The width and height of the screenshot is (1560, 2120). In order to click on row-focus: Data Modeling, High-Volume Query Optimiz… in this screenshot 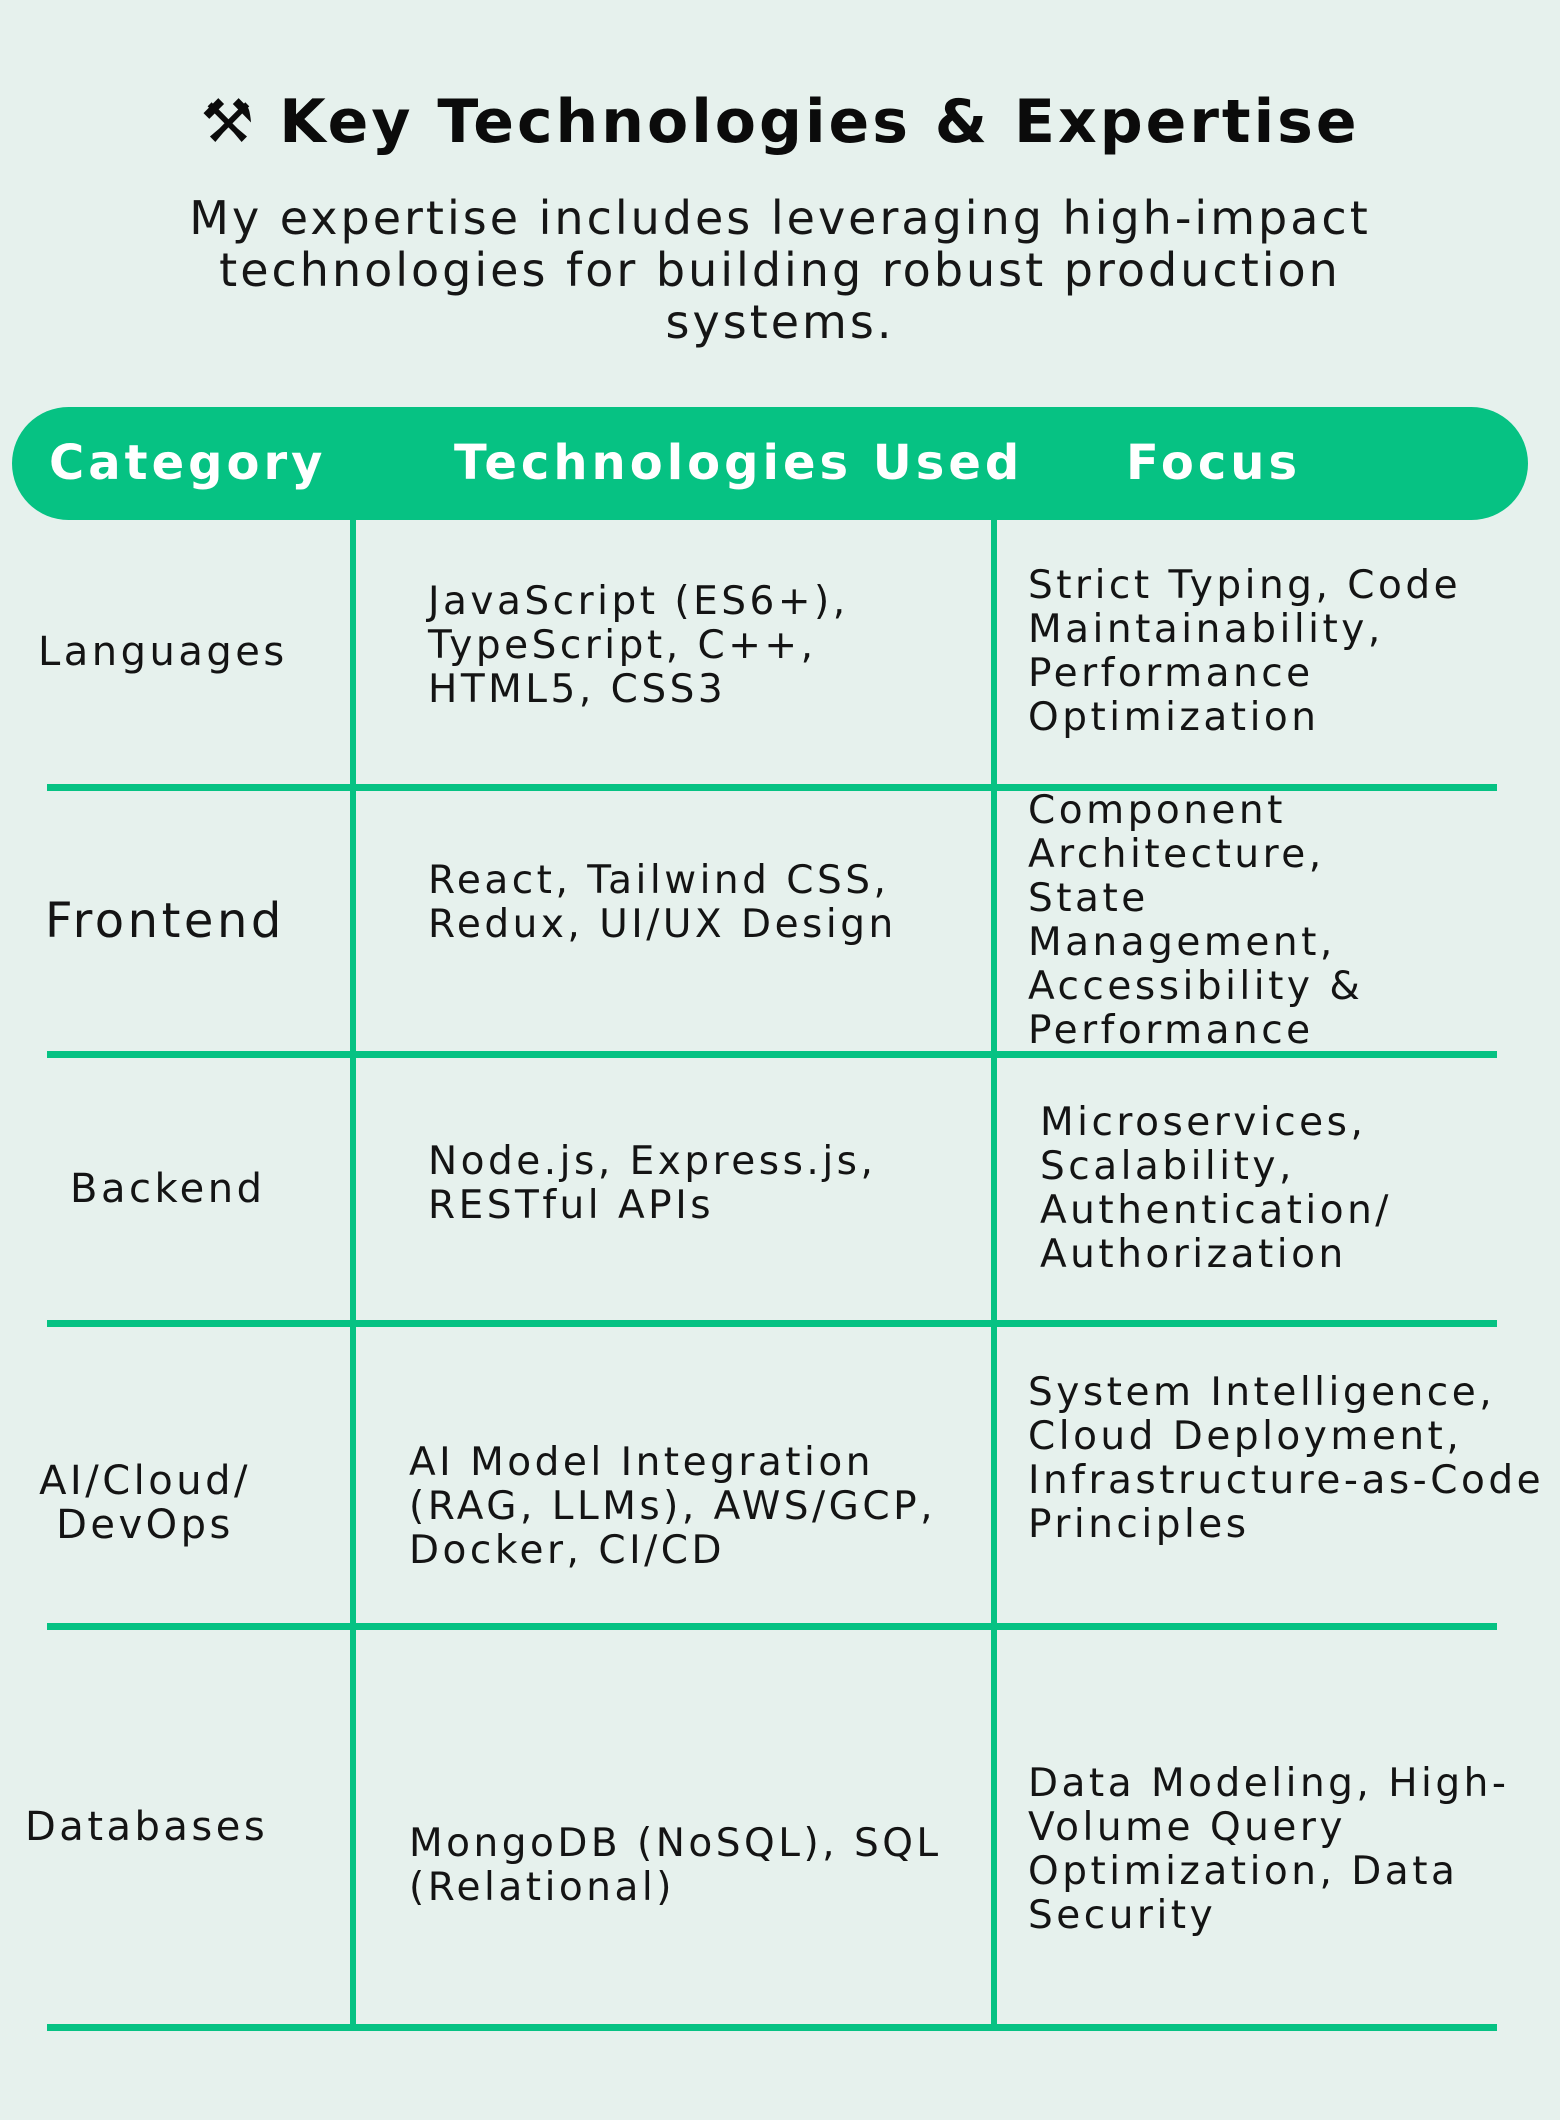, I will do `click(1269, 1849)`.